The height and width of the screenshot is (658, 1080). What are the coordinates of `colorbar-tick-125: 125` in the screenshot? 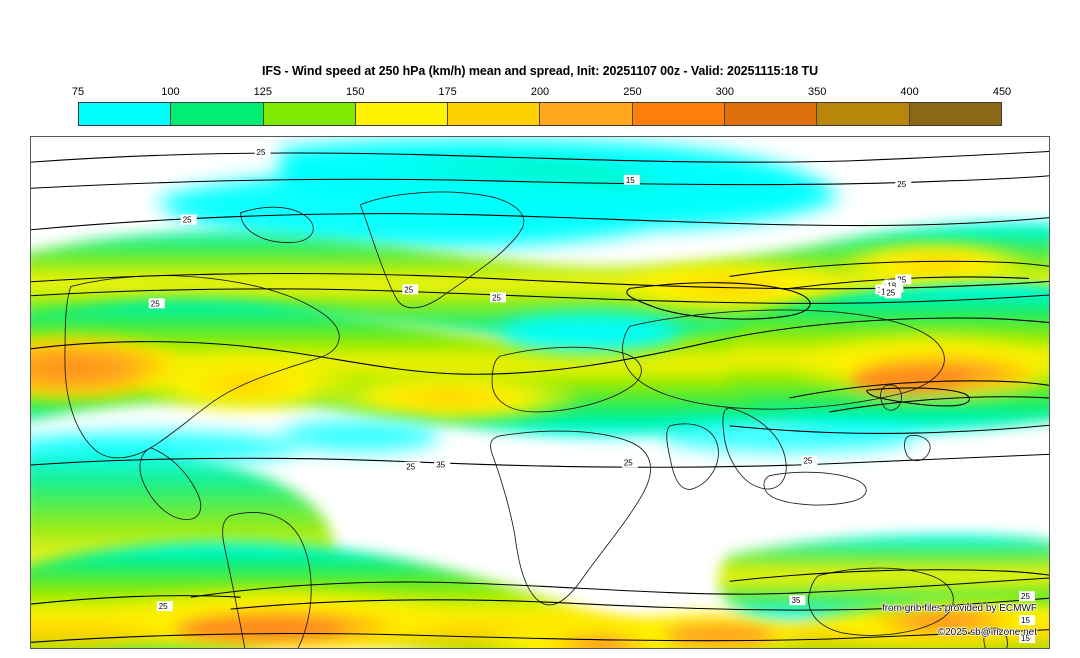 It's located at (262, 92).